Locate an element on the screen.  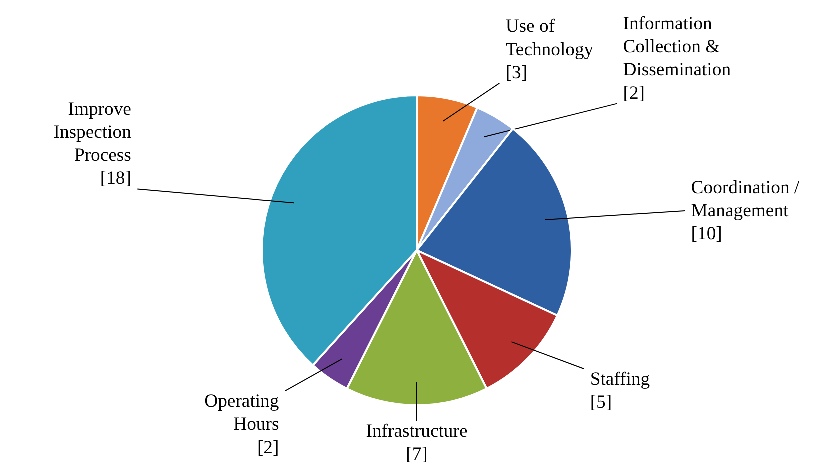
slice-label: Coordination / Management is located at coordinates (745, 199).